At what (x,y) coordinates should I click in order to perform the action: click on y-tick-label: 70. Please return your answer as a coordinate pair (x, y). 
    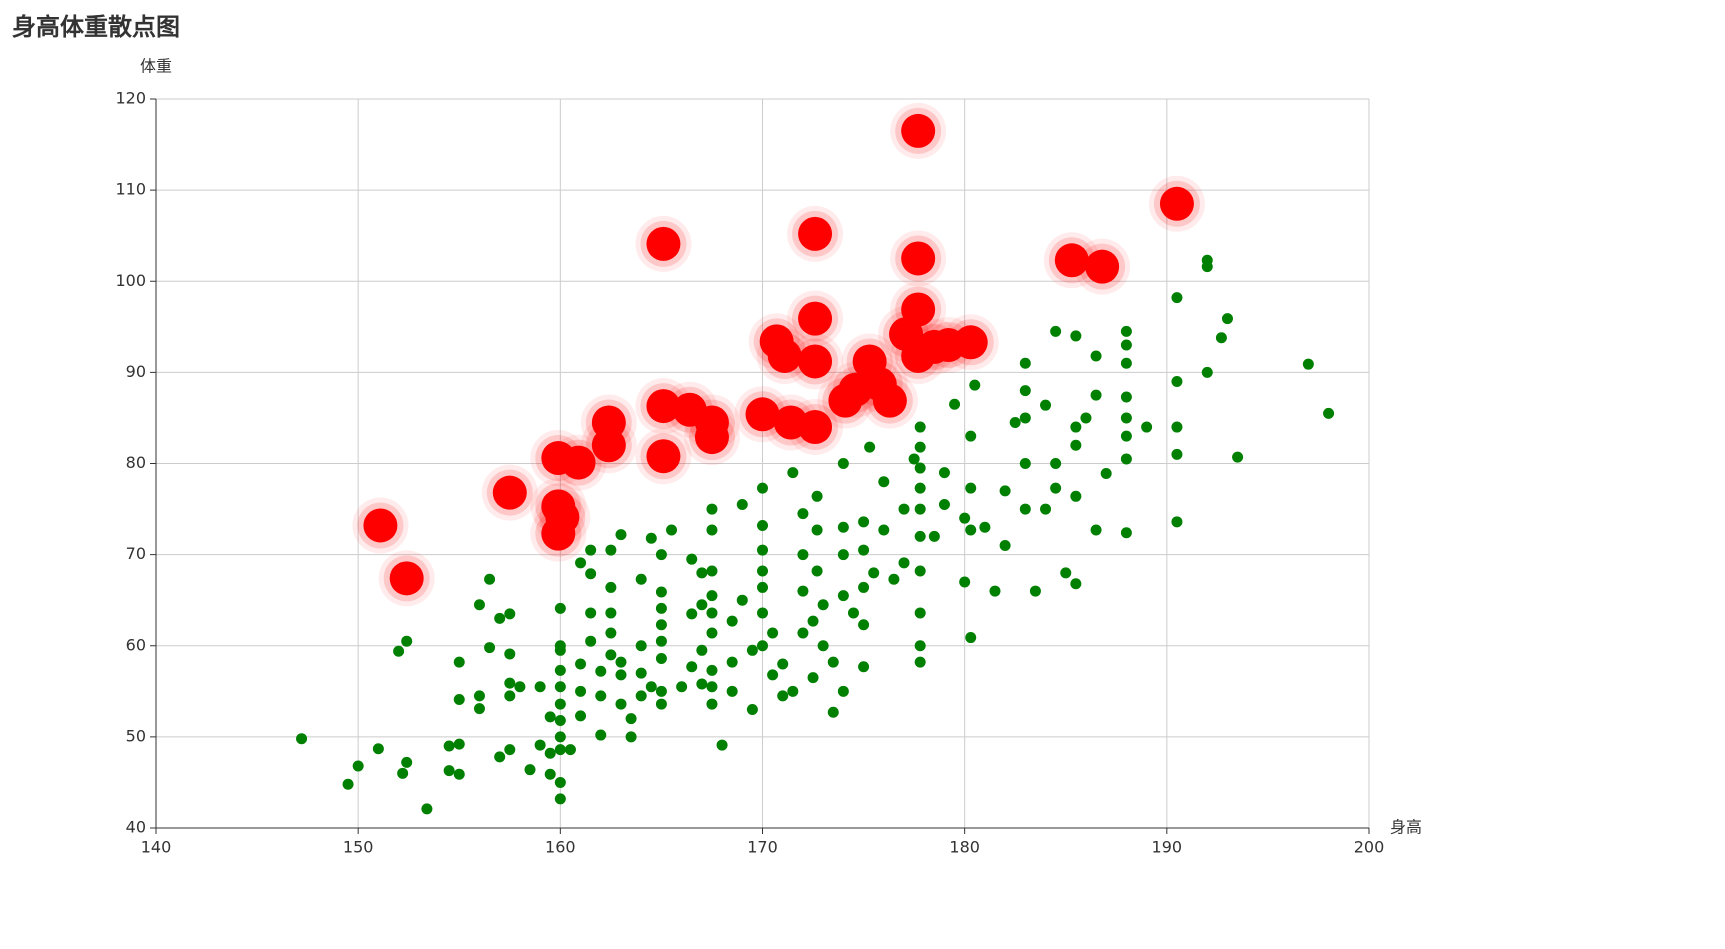
    Looking at the image, I should click on (136, 553).